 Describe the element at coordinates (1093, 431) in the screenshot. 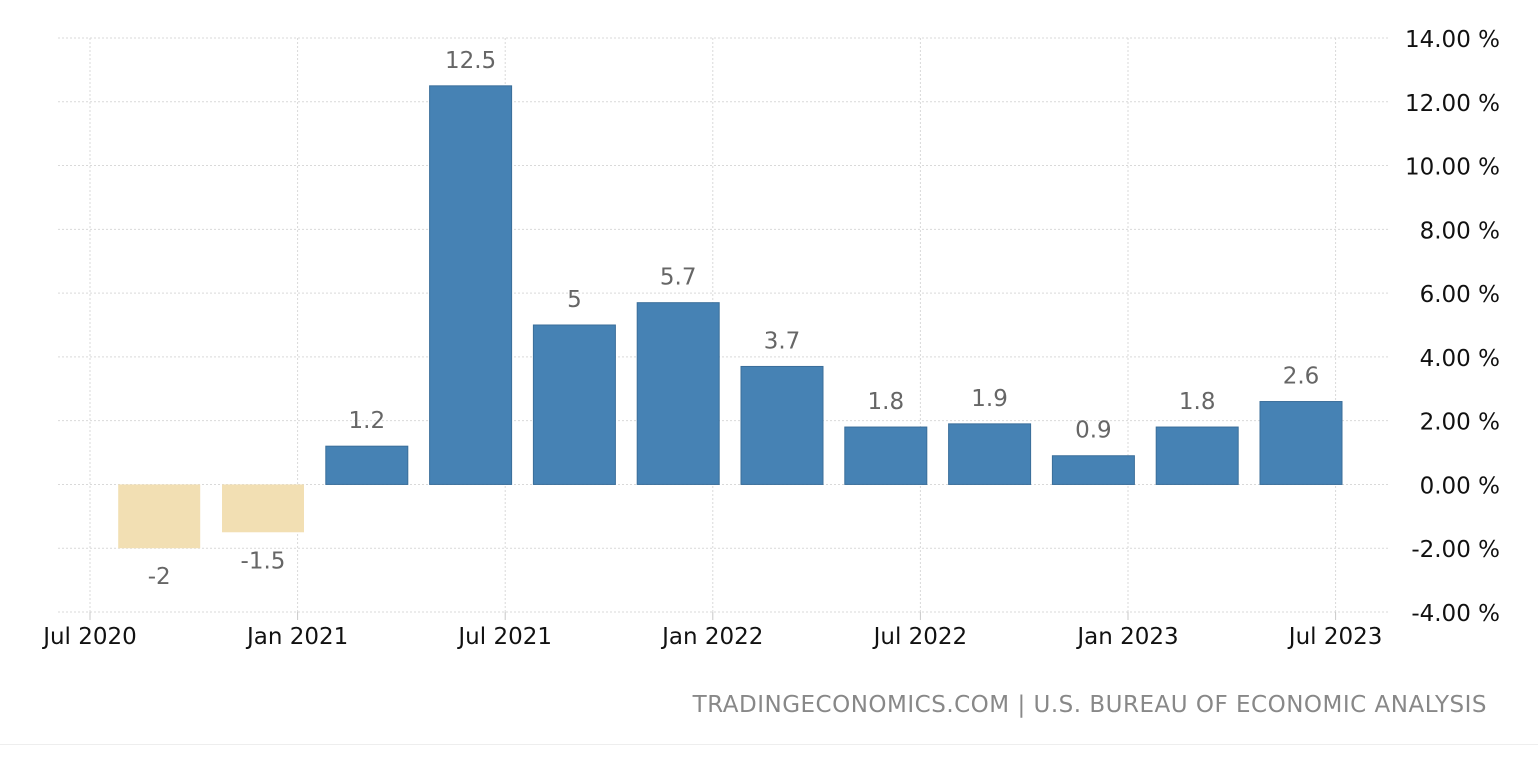

I see `data-label: 0.9` at that location.